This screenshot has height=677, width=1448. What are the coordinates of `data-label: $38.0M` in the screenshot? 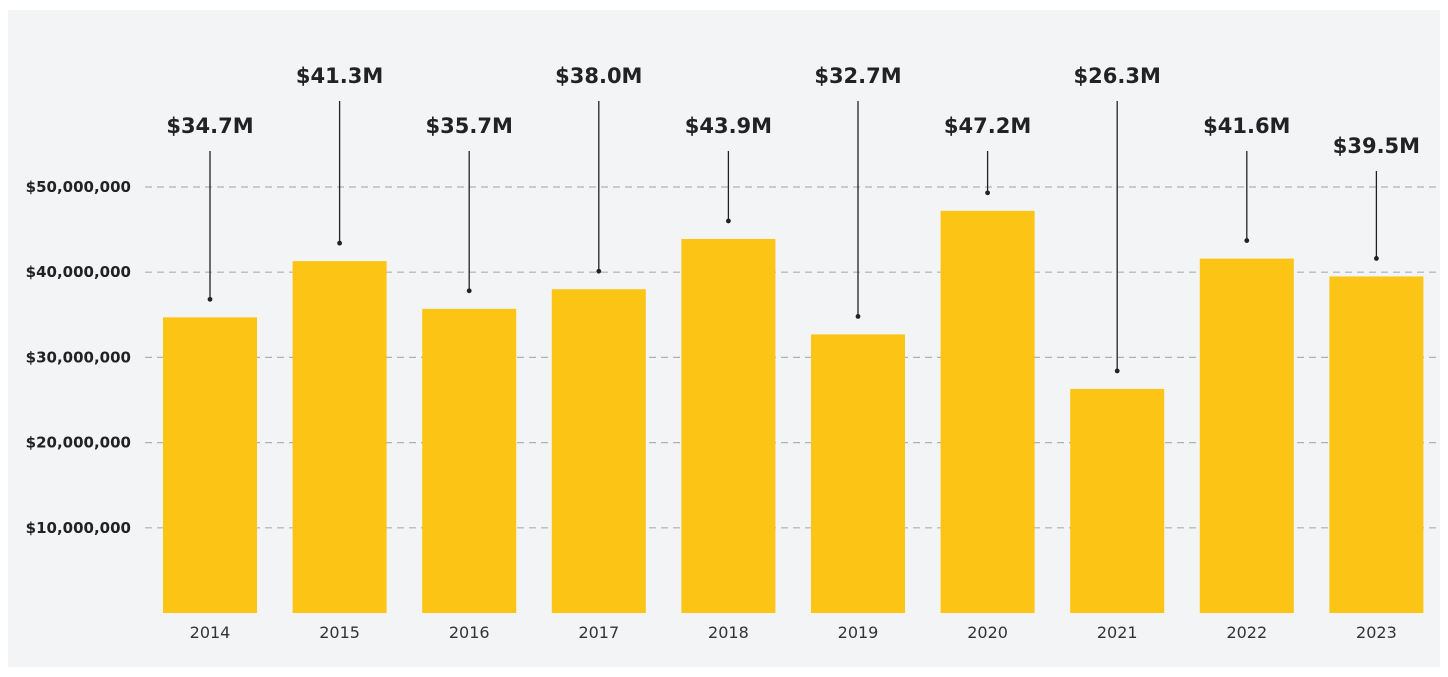 It's located at (598, 76).